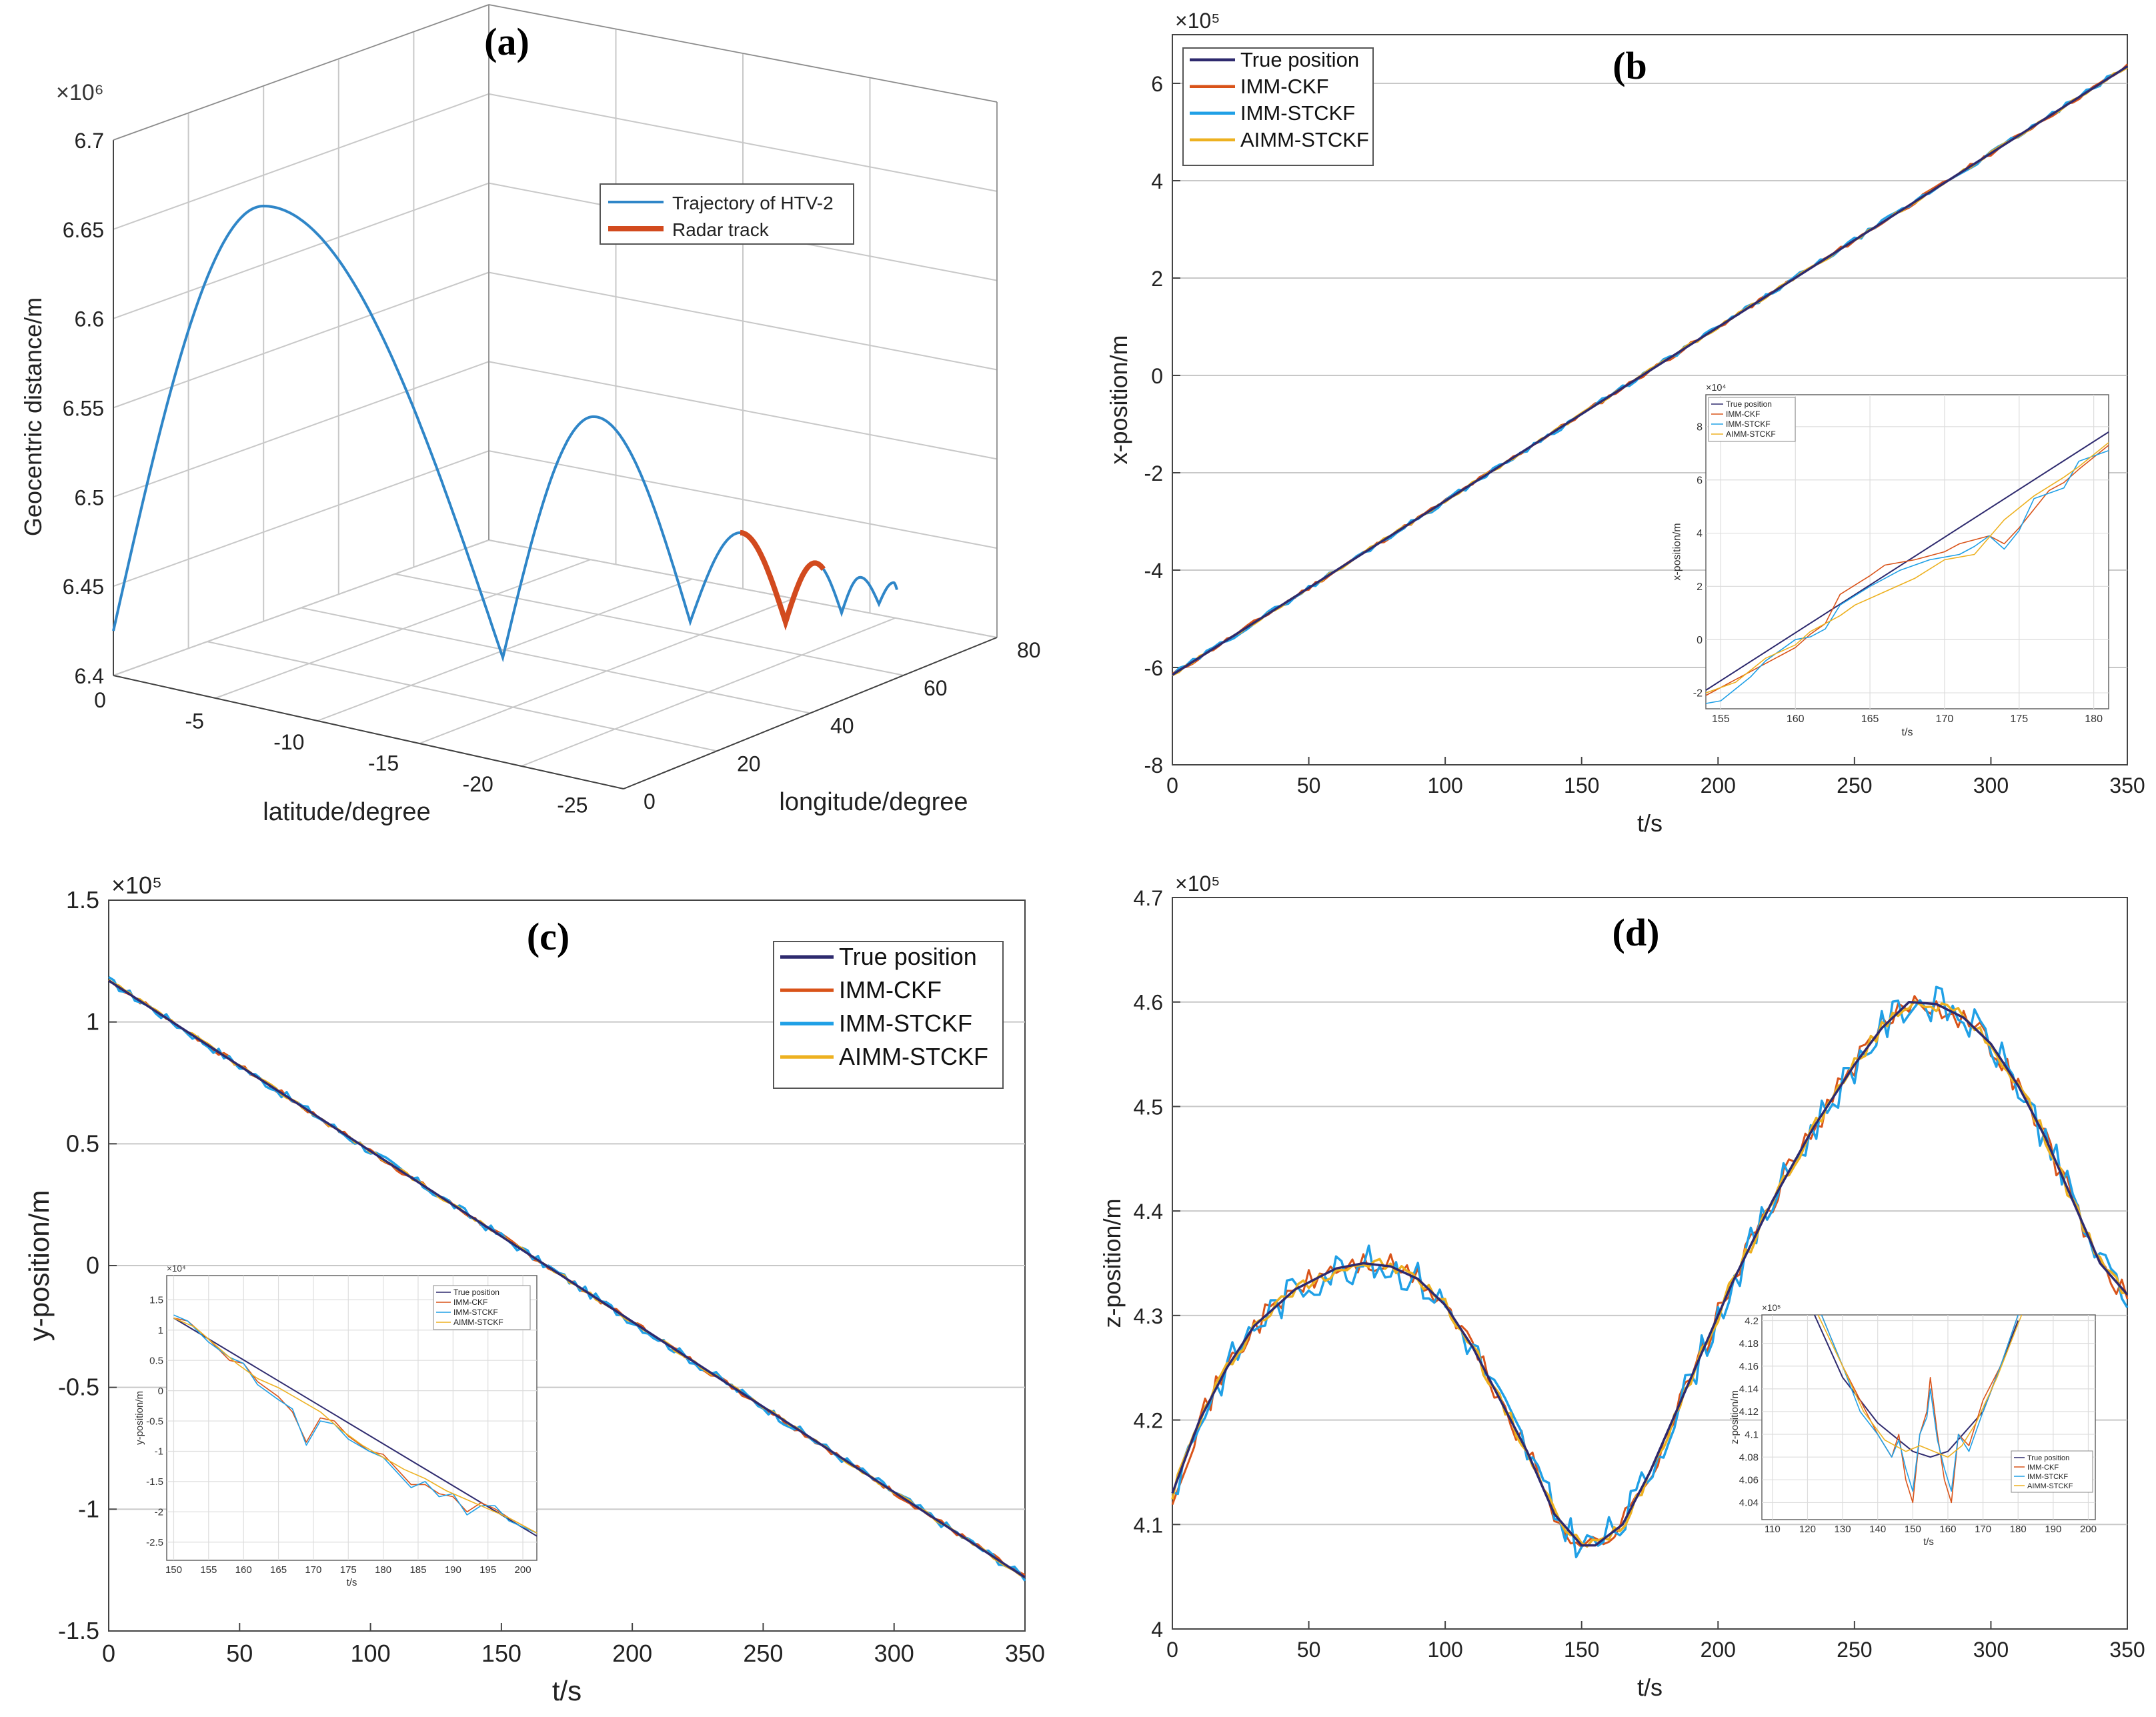  Describe the element at coordinates (89, 141) in the screenshot. I see `z-tick-label: 6.7` at that location.